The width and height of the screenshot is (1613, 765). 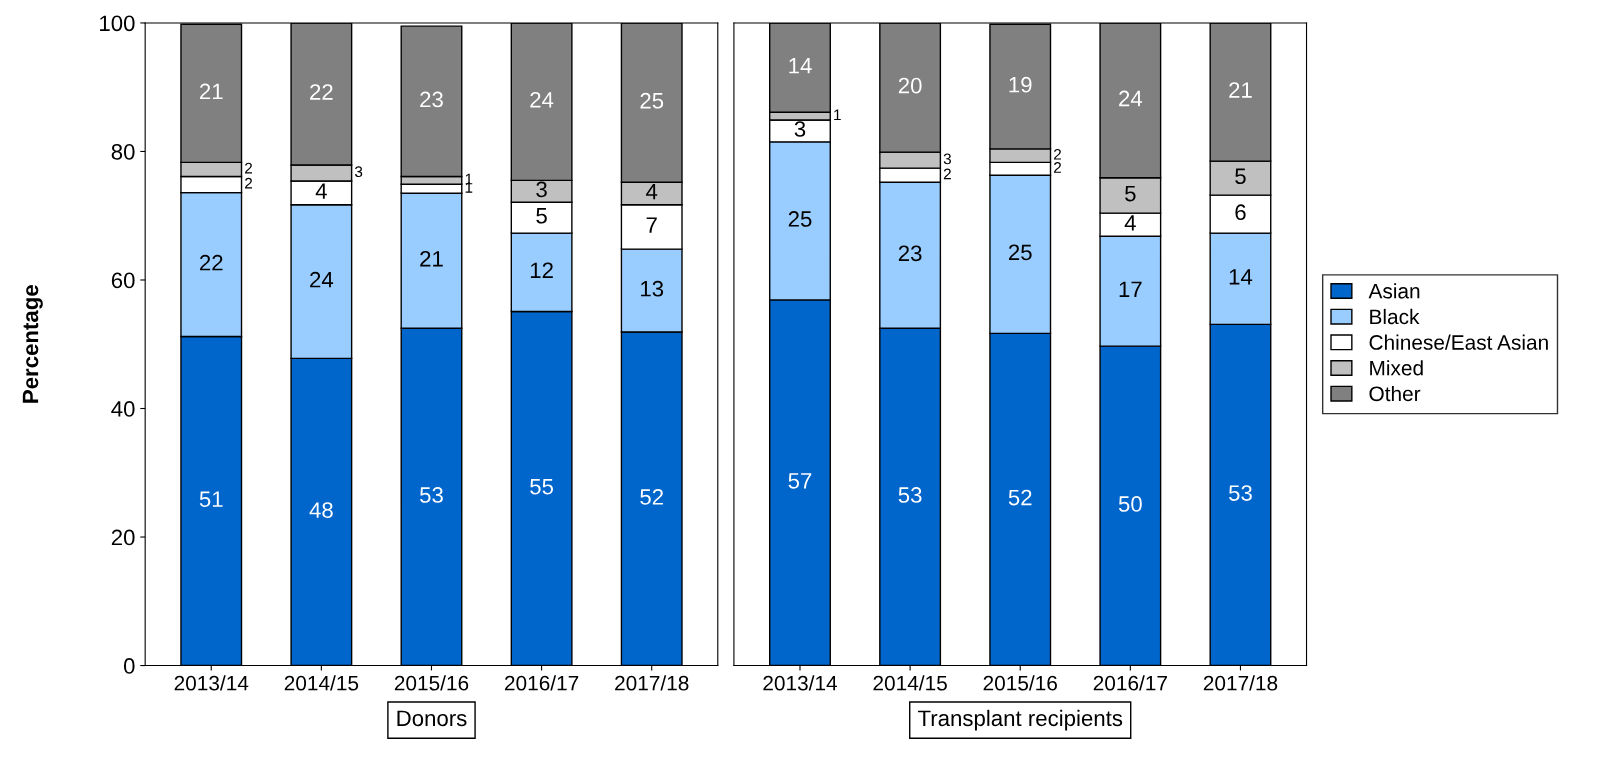 I want to click on data-label: 19, so click(x=1020, y=84).